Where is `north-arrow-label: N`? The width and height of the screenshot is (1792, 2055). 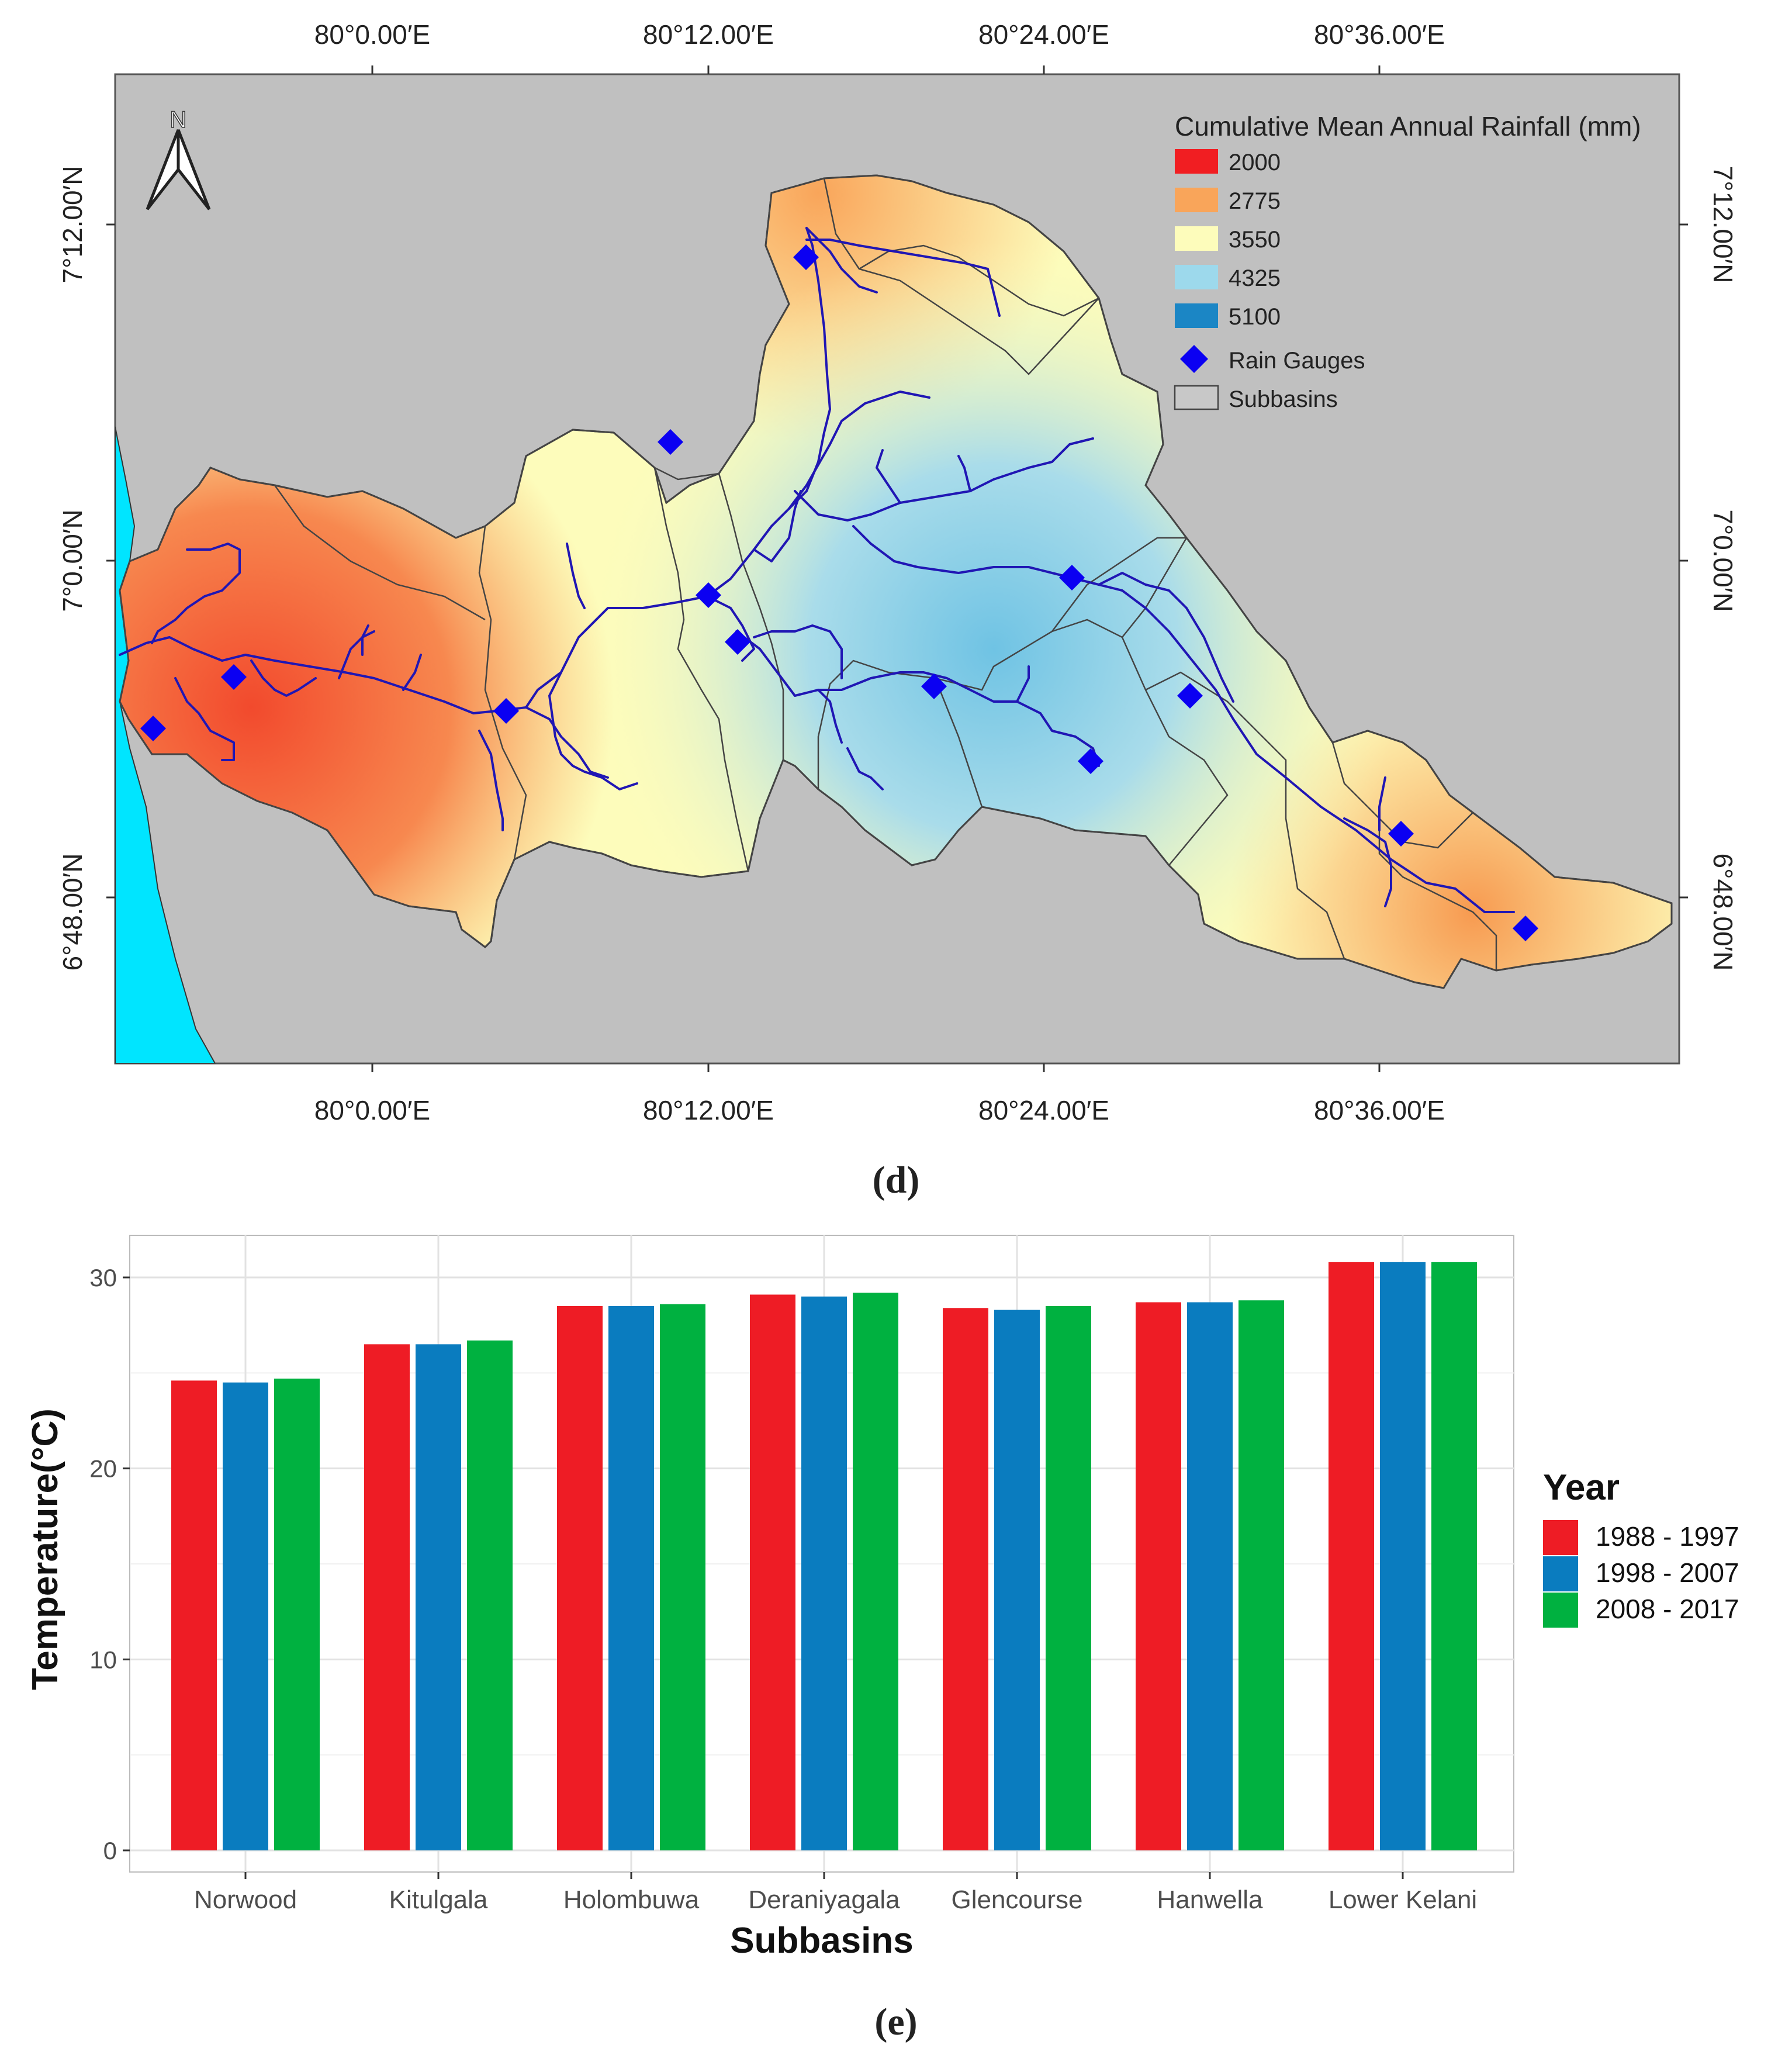 north-arrow-label: N is located at coordinates (178, 120).